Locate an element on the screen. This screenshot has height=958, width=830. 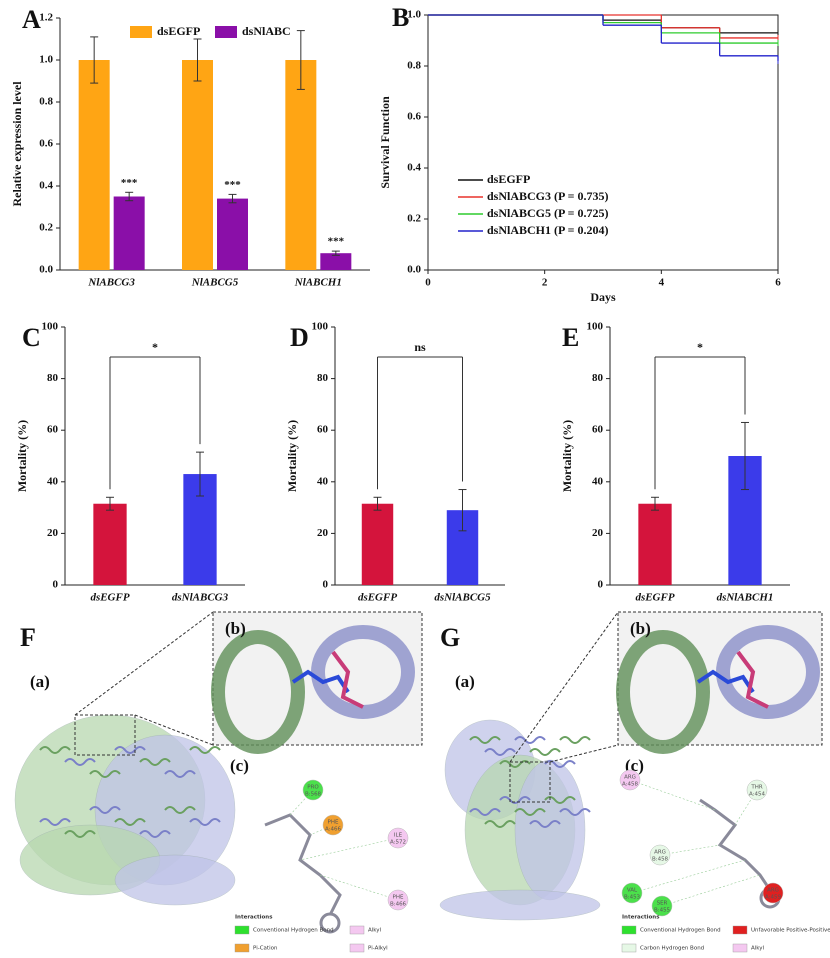
y-axis-label: Survival Function is located at coordinates (385, 142).